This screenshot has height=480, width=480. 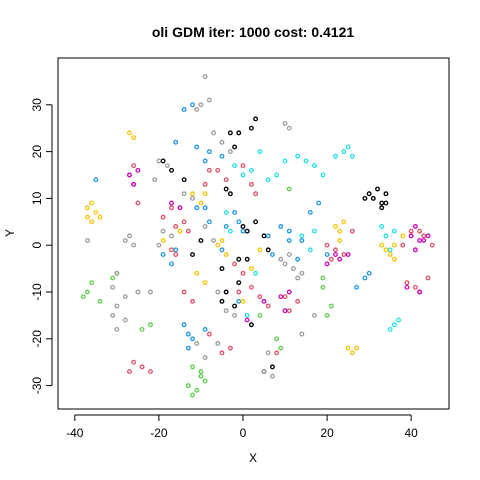 I want to click on y-tick-label: 20, so click(x=37, y=152).